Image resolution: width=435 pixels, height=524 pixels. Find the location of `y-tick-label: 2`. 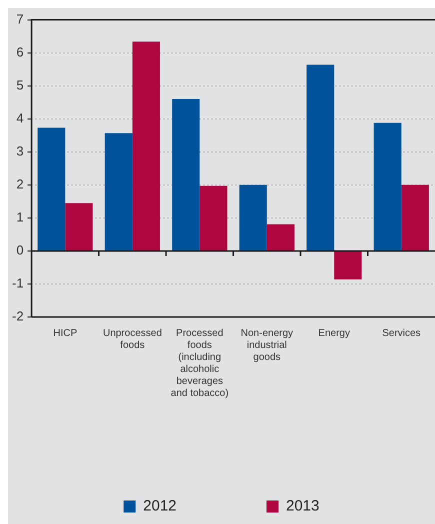

y-tick-label: 2 is located at coordinates (20, 184).